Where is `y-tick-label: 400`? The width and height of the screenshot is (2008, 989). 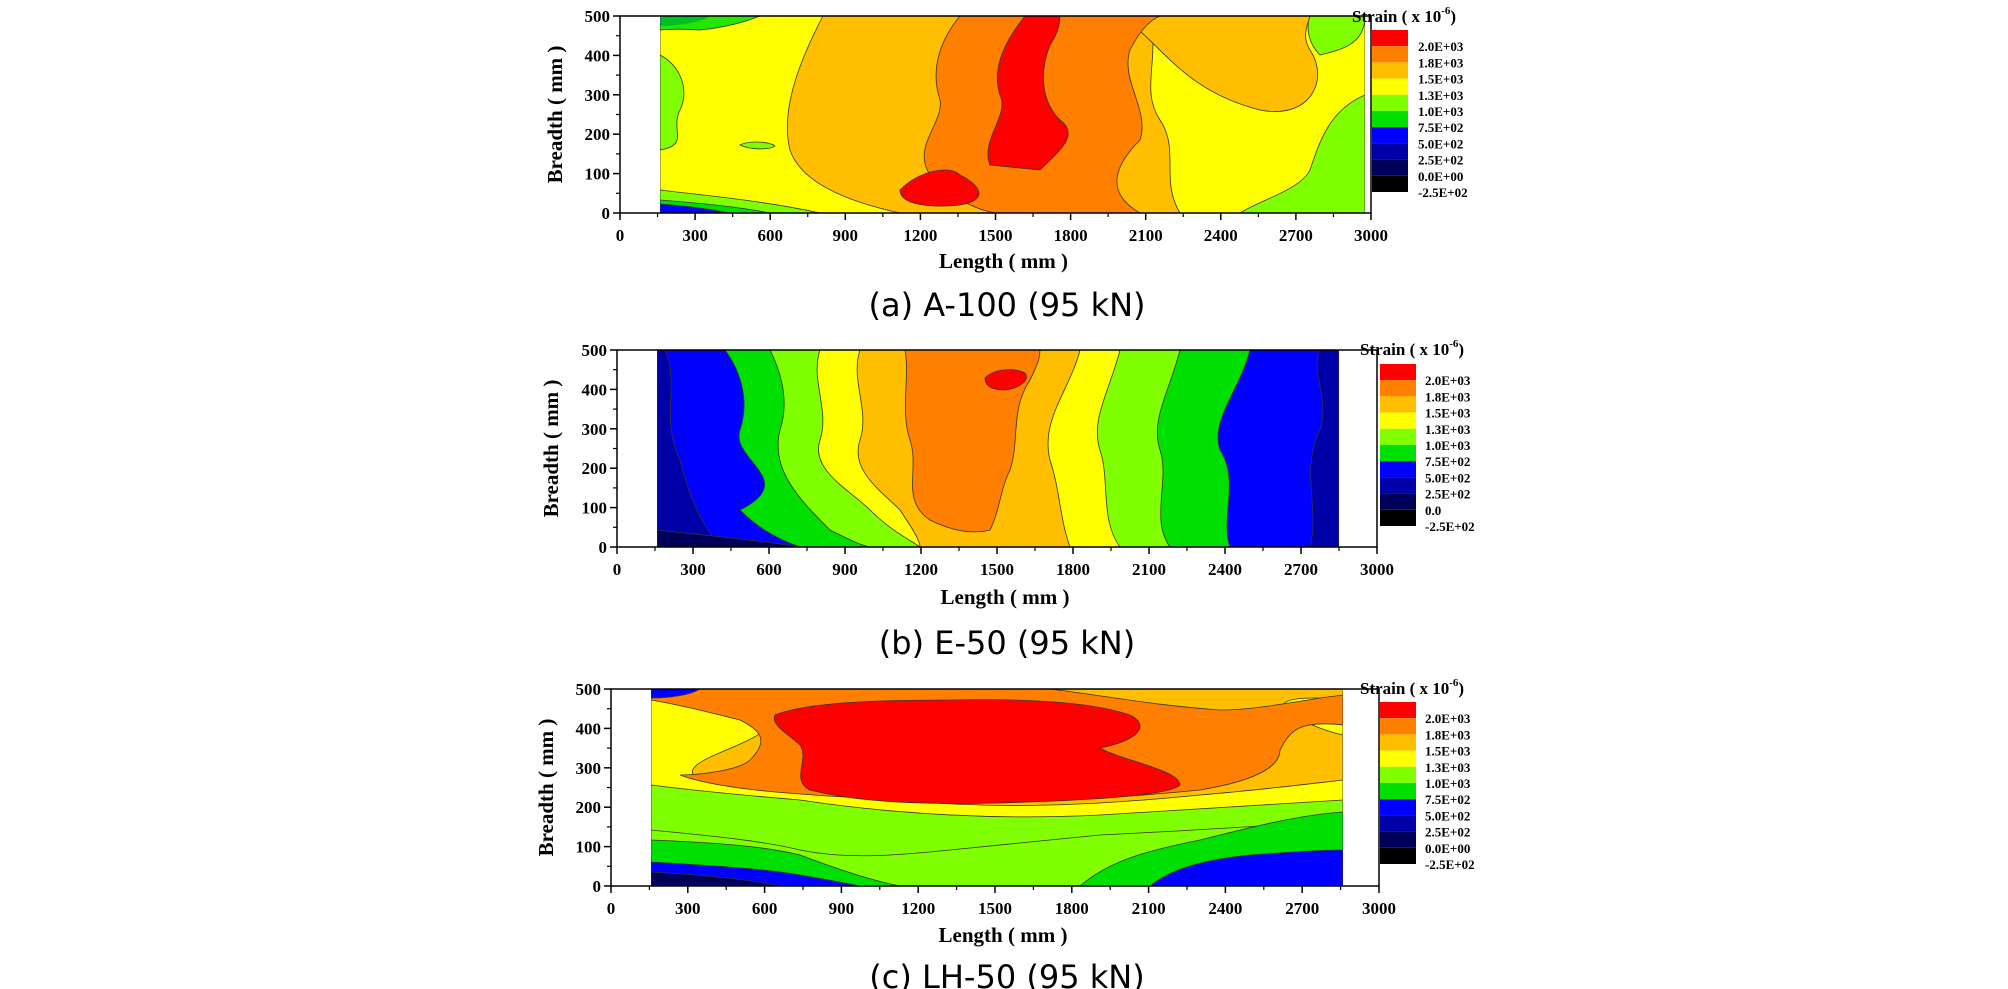
y-tick-label: 400 is located at coordinates (589, 728).